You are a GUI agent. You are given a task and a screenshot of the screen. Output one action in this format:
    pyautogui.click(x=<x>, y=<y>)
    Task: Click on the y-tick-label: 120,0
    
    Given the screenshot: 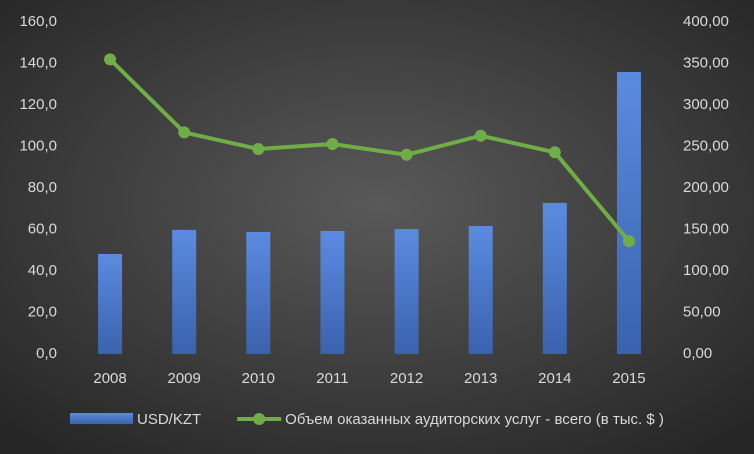 What is the action you would take?
    pyautogui.click(x=38, y=104)
    